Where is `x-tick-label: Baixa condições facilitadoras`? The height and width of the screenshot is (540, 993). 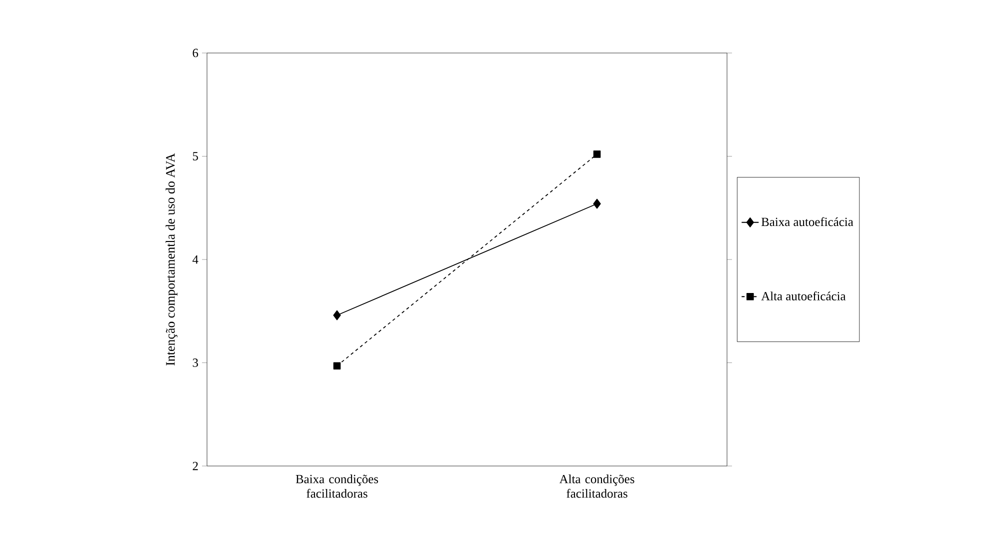 x-tick-label: Baixa condições facilitadoras is located at coordinates (337, 486).